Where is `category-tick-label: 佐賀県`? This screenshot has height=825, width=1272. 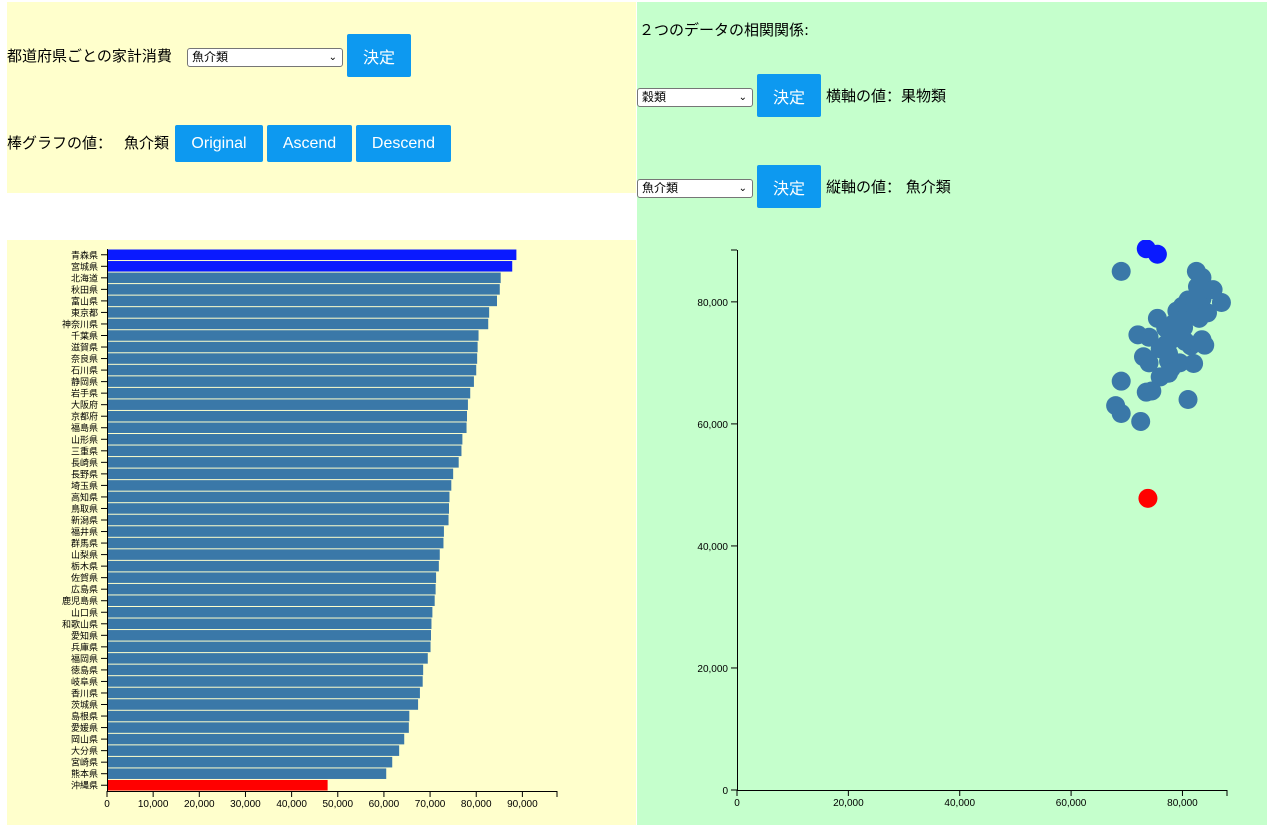 category-tick-label: 佐賀県 is located at coordinates (84, 577).